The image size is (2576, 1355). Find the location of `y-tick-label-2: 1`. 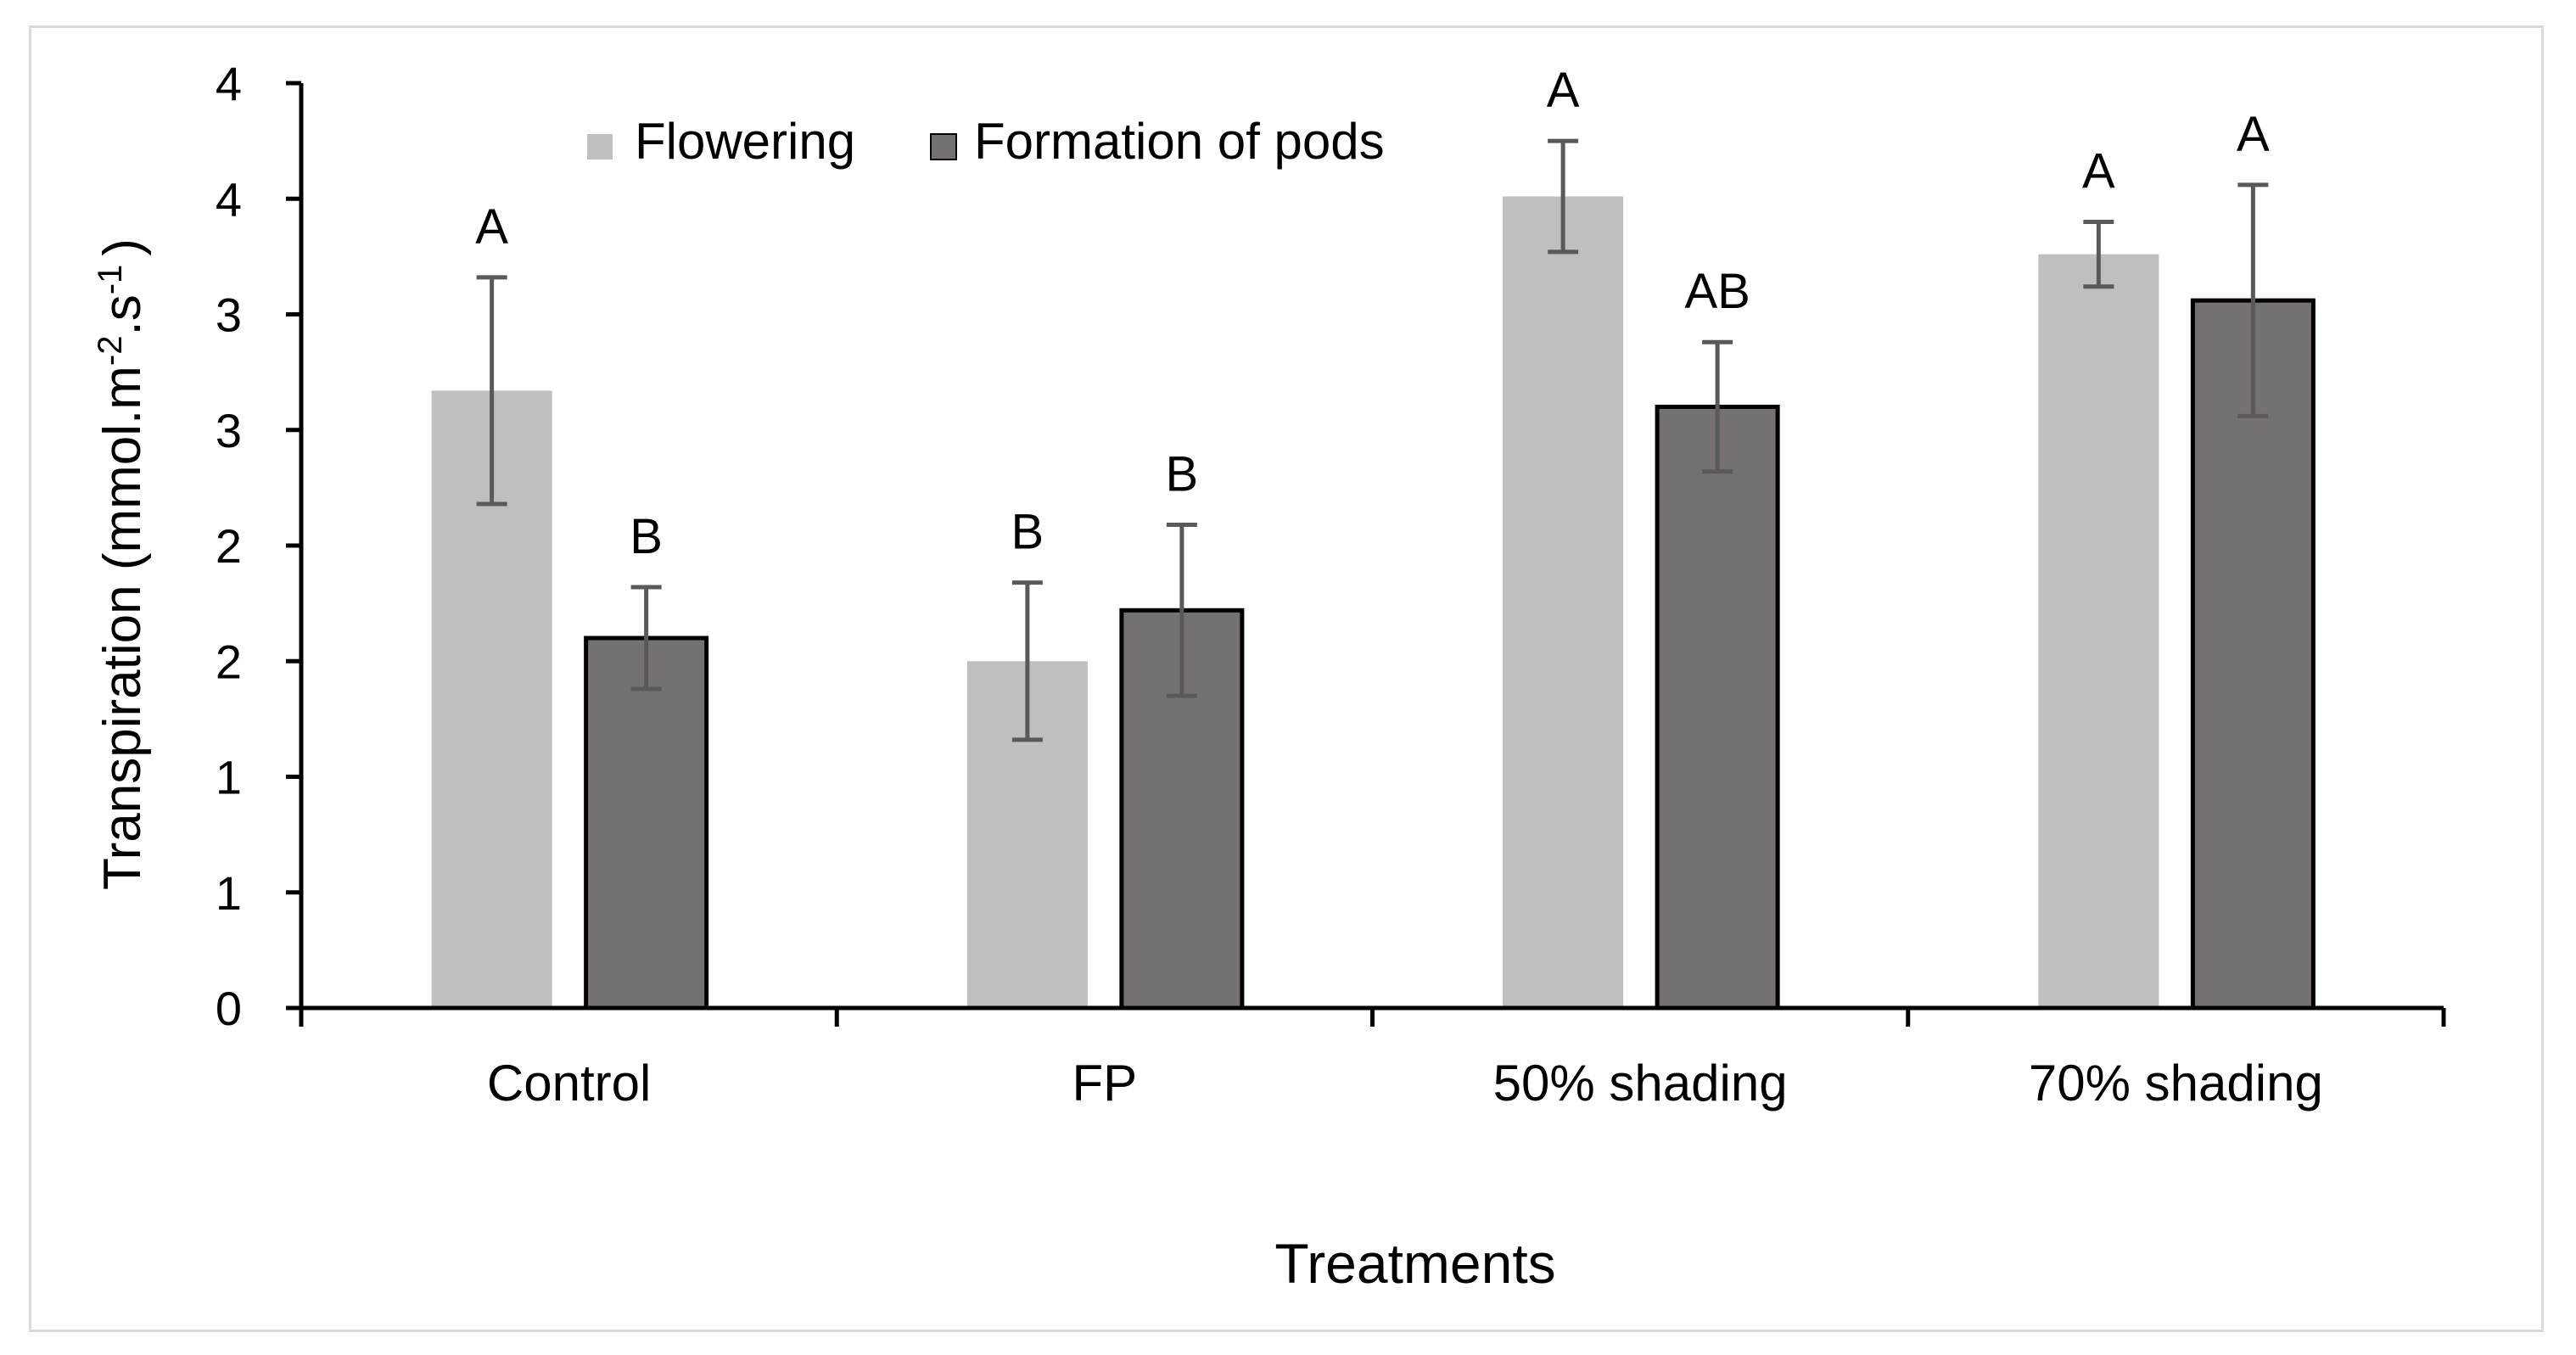

y-tick-label-2: 1 is located at coordinates (229, 777).